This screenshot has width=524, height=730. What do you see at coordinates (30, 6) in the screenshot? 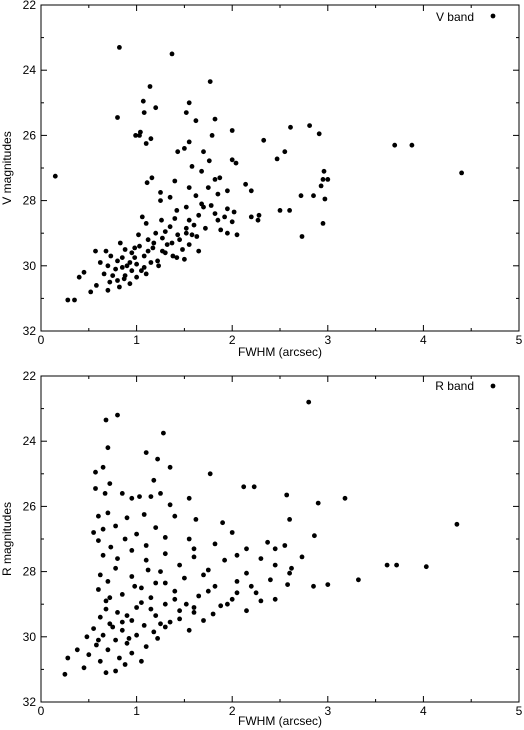
I see `v-y-tick-label-0: 22` at bounding box center [30, 6].